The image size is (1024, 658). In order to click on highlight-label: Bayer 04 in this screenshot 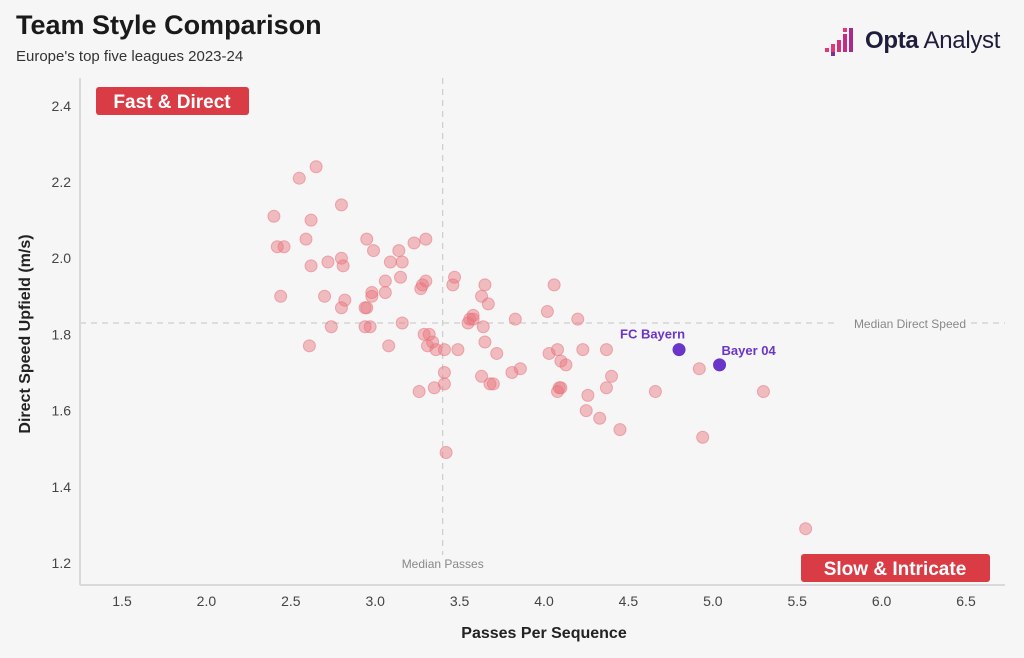, I will do `click(749, 350)`.